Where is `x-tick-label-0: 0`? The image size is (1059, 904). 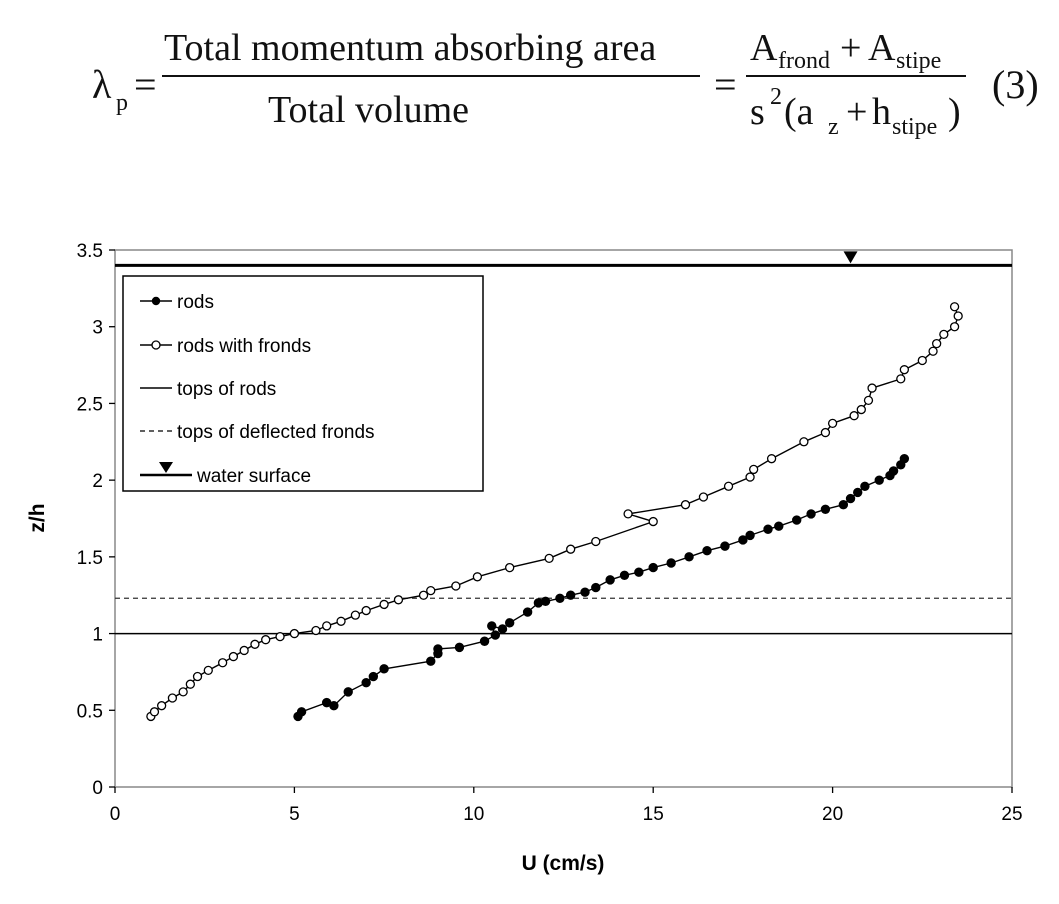 x-tick-label-0: 0 is located at coordinates (115, 814).